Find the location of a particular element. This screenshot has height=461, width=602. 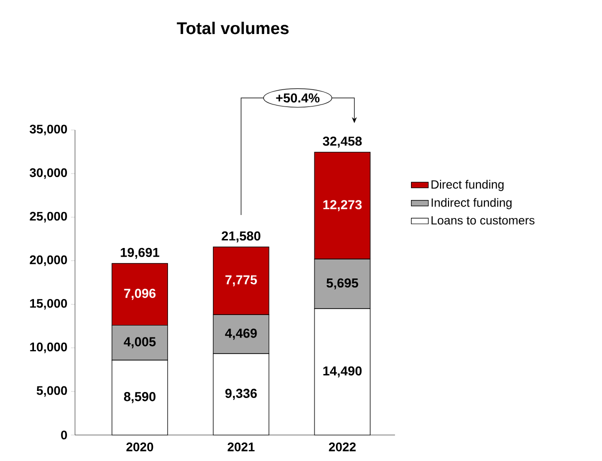

total-label: 21,580 is located at coordinates (241, 236).